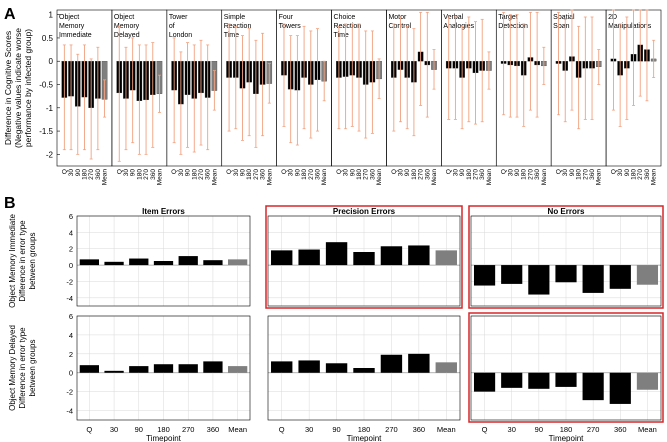 This screenshot has height=442, width=667. I want to click on y-tick-label: 2, so click(71, 249).